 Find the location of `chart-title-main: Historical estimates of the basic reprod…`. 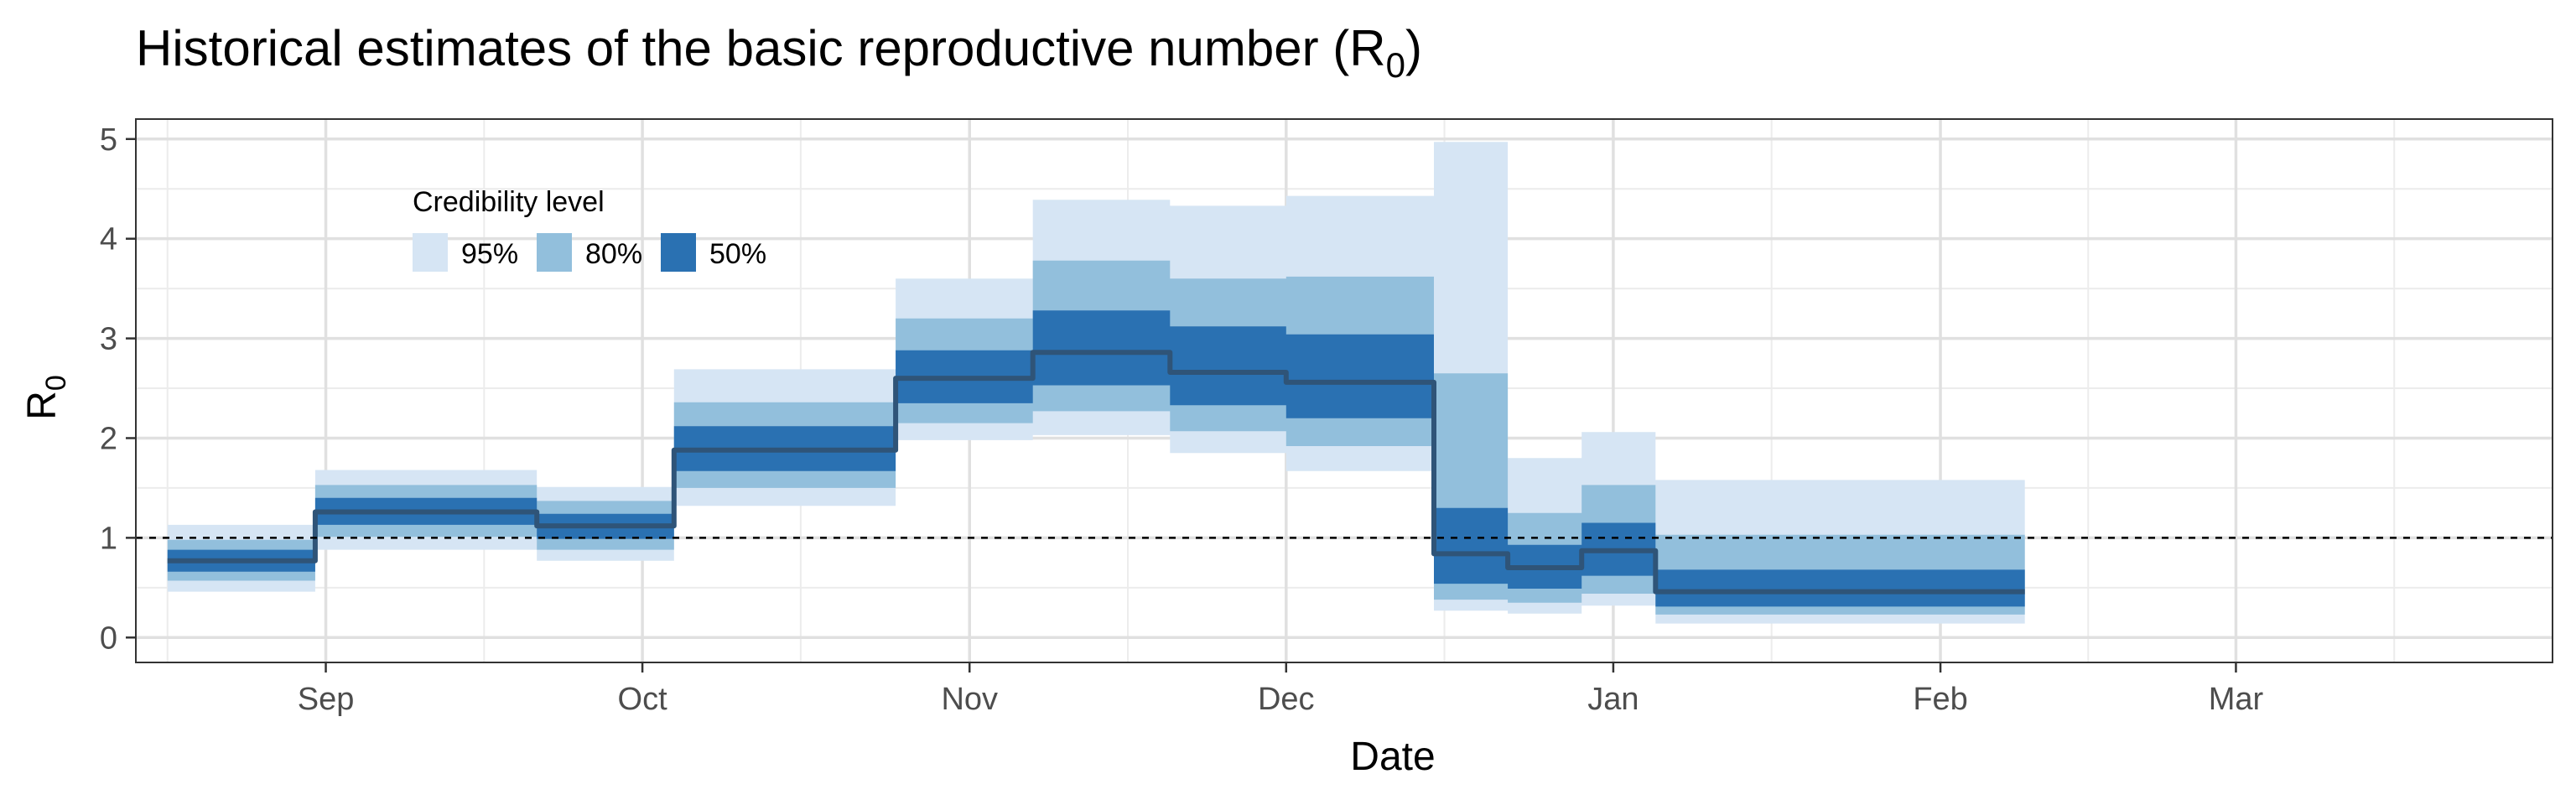

chart-title-main: Historical estimates of the basic reprod… is located at coordinates (761, 48).